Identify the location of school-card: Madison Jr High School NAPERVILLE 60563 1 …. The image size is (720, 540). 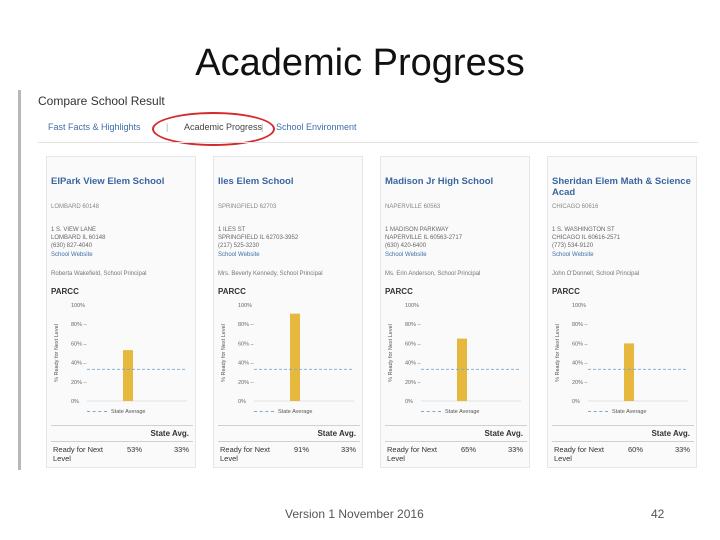
(455, 312).